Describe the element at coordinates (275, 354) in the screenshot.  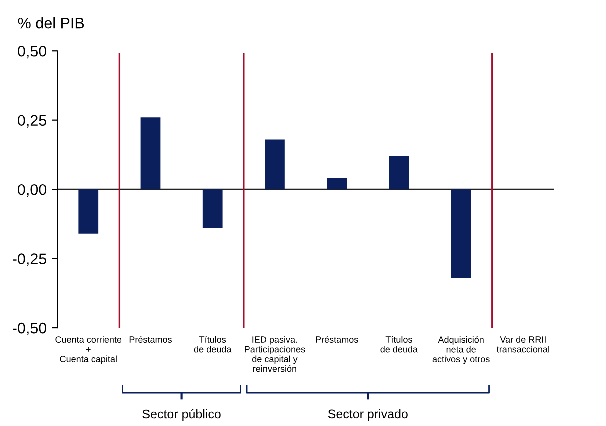
I see `x-tick-label: IED pasiva. Participaciones de capital y reinversión` at that location.